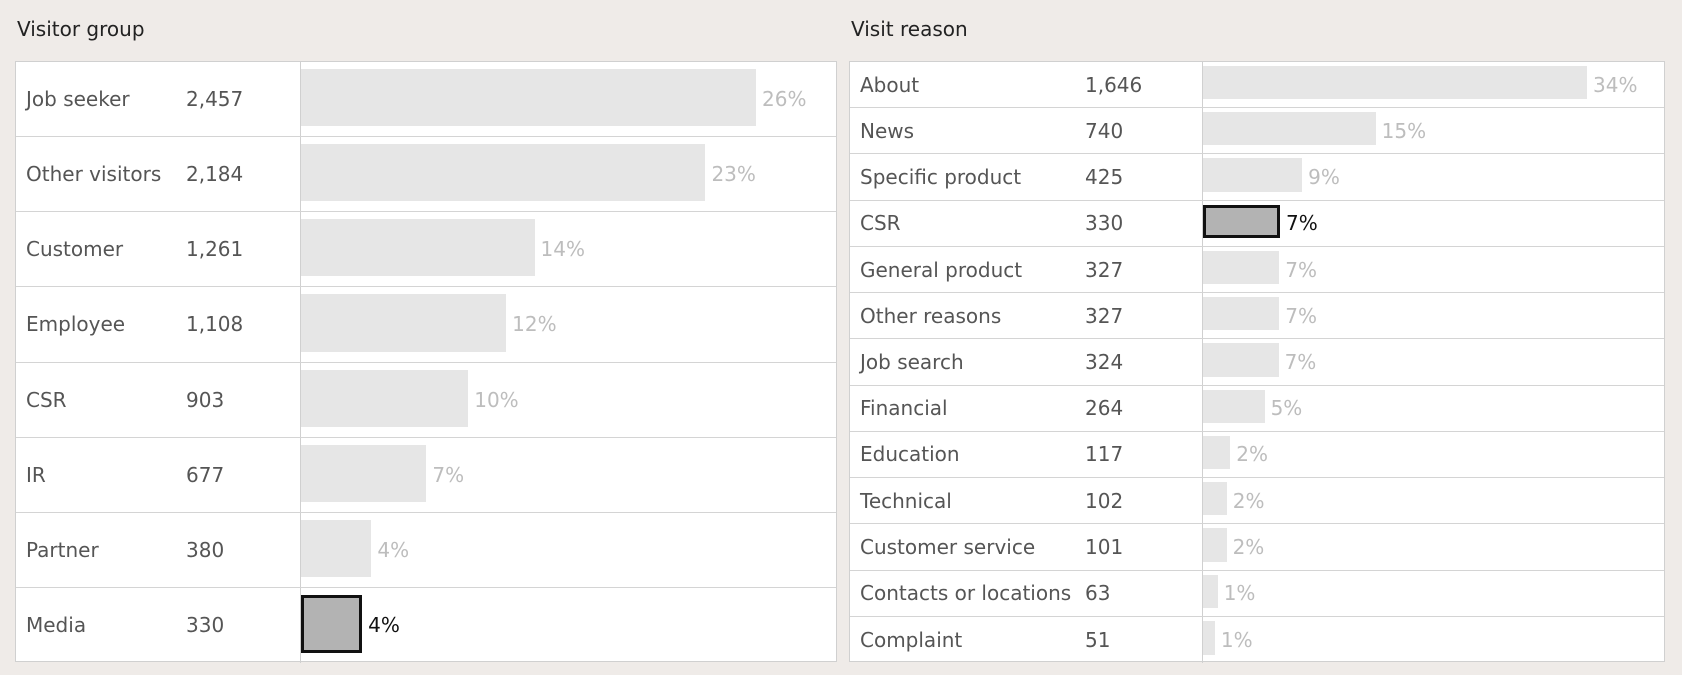  Describe the element at coordinates (912, 361) in the screenshot. I see `category-label: Job search` at that location.